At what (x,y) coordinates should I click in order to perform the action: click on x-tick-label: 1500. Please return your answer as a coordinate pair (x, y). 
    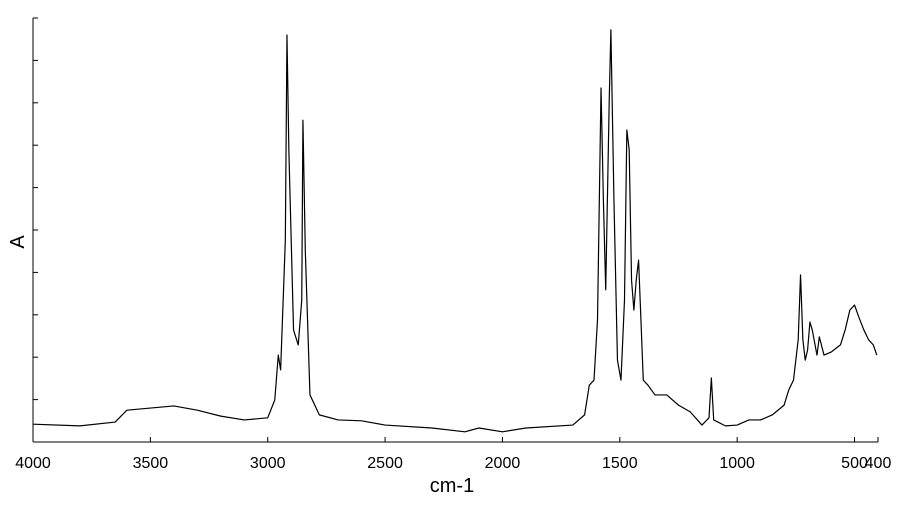
    Looking at the image, I should click on (620, 463).